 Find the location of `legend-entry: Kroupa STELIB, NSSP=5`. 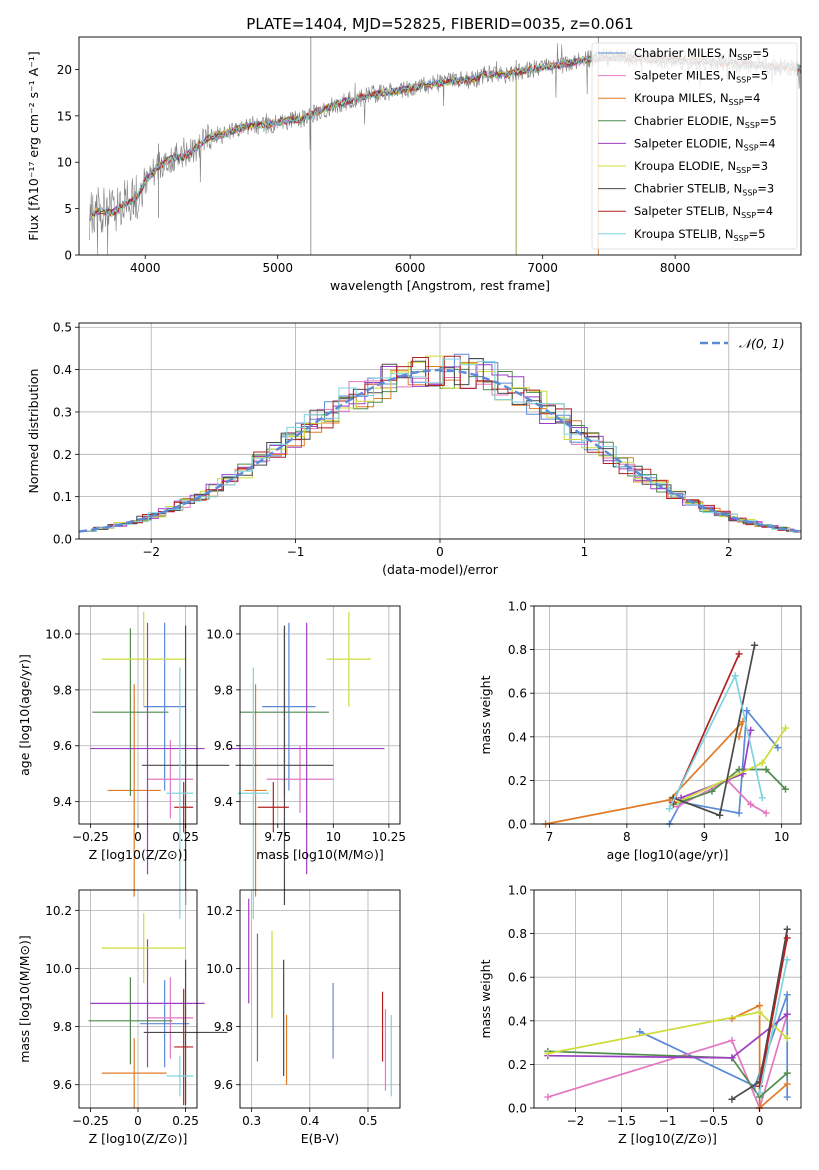

legend-entry: Kroupa STELIB, NSSP=5 is located at coordinates (699, 235).